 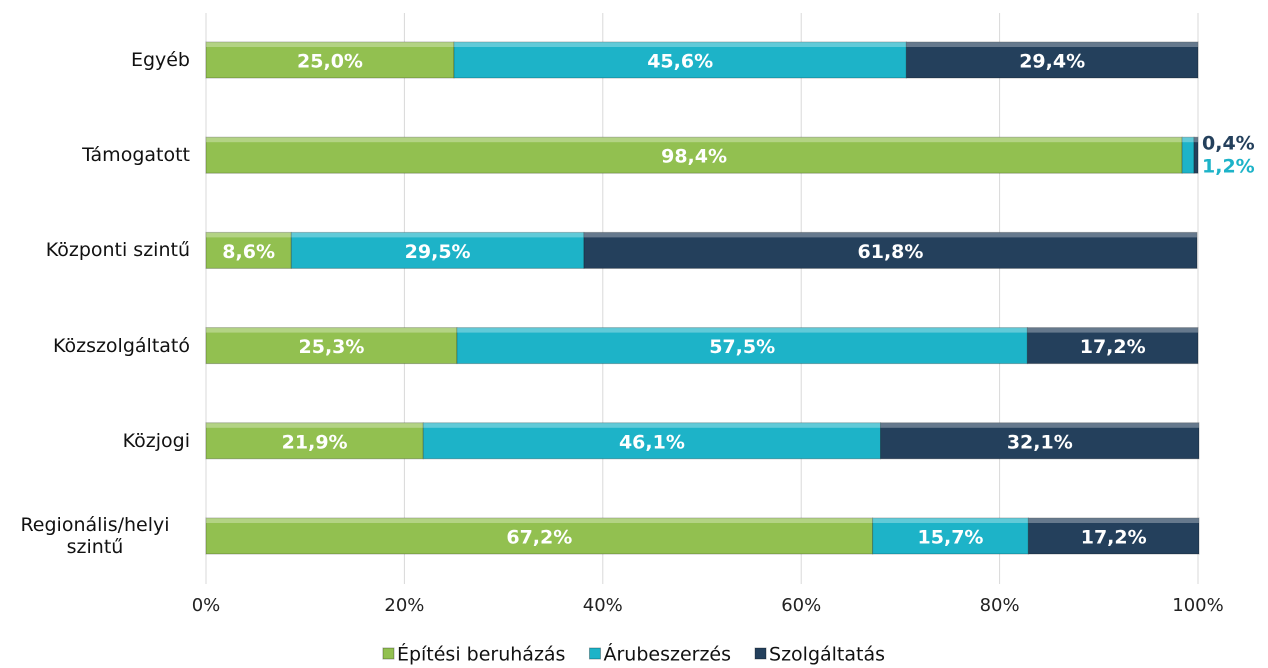 I want to click on y-tick-label: Közjogi, so click(x=95, y=441).